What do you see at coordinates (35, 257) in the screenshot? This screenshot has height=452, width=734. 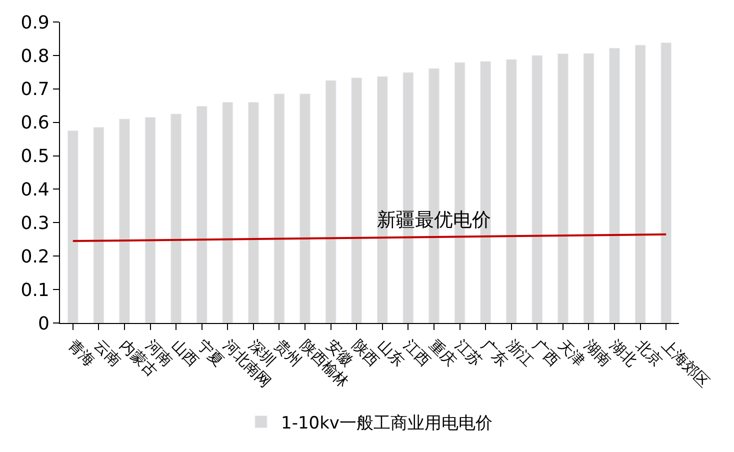 I see `y-tick-label: 0.2` at bounding box center [35, 257].